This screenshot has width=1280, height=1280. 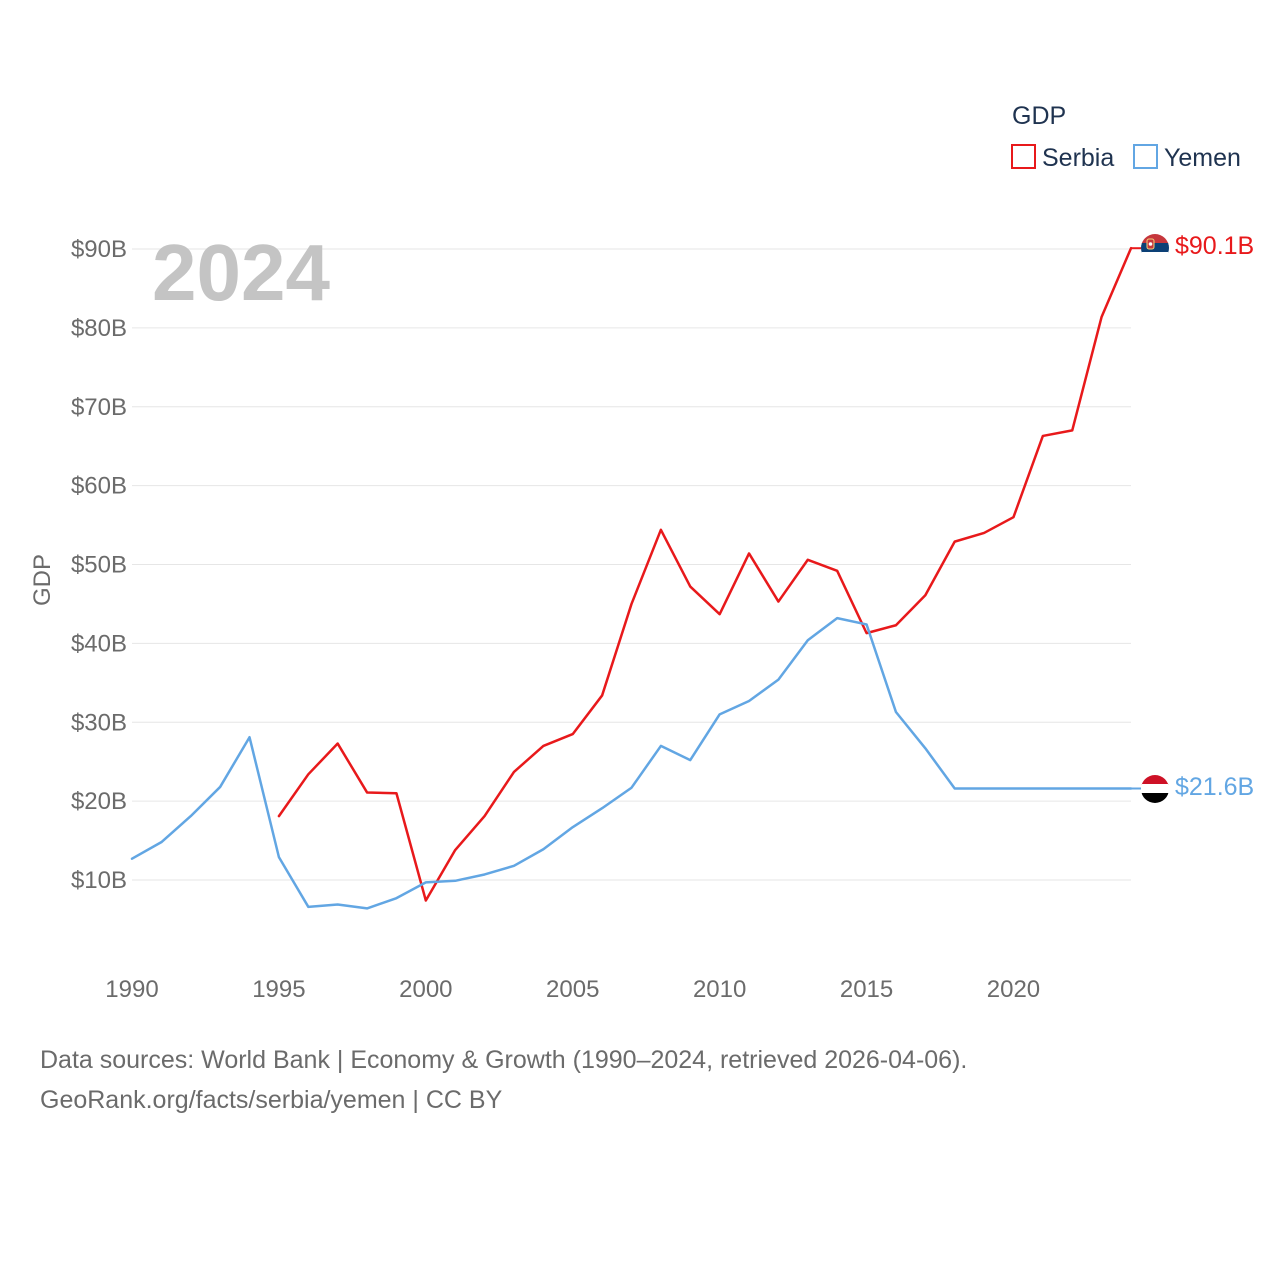 I want to click on x-axis: 1990 1995 2000 2005 2010 2015 2020, so click(x=572, y=989).